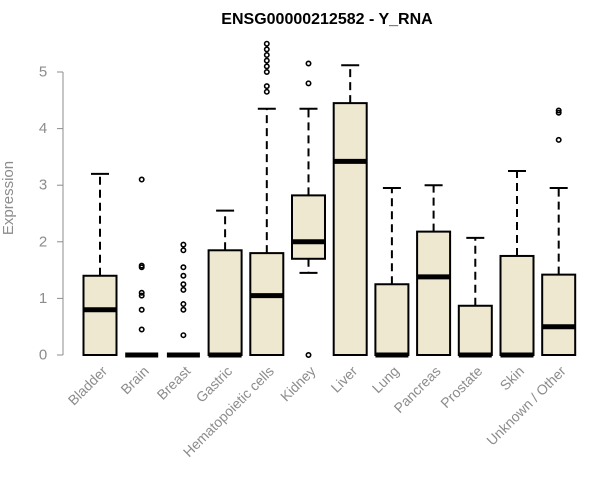 Image resolution: width=600 pixels, height=500 pixels. I want to click on y-axis-label: Expression, so click(8, 198).